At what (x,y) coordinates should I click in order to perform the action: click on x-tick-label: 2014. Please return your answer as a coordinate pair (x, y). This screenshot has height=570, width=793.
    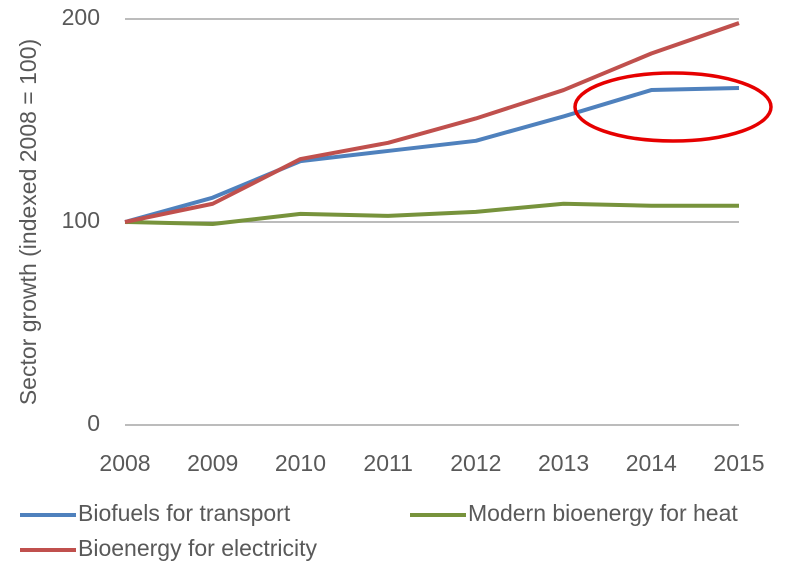
    Looking at the image, I should click on (651, 463).